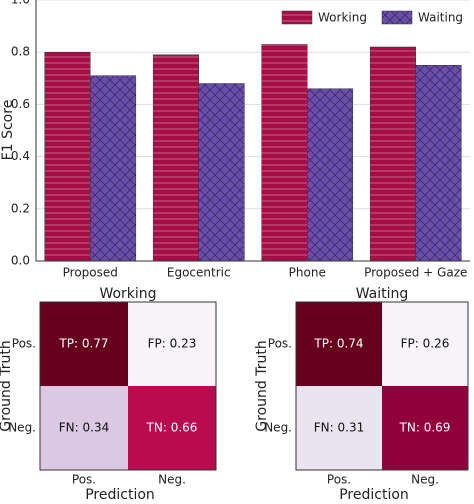 The width and height of the screenshot is (474, 504). I want to click on x-tick-label: Proposed, so click(90, 273).